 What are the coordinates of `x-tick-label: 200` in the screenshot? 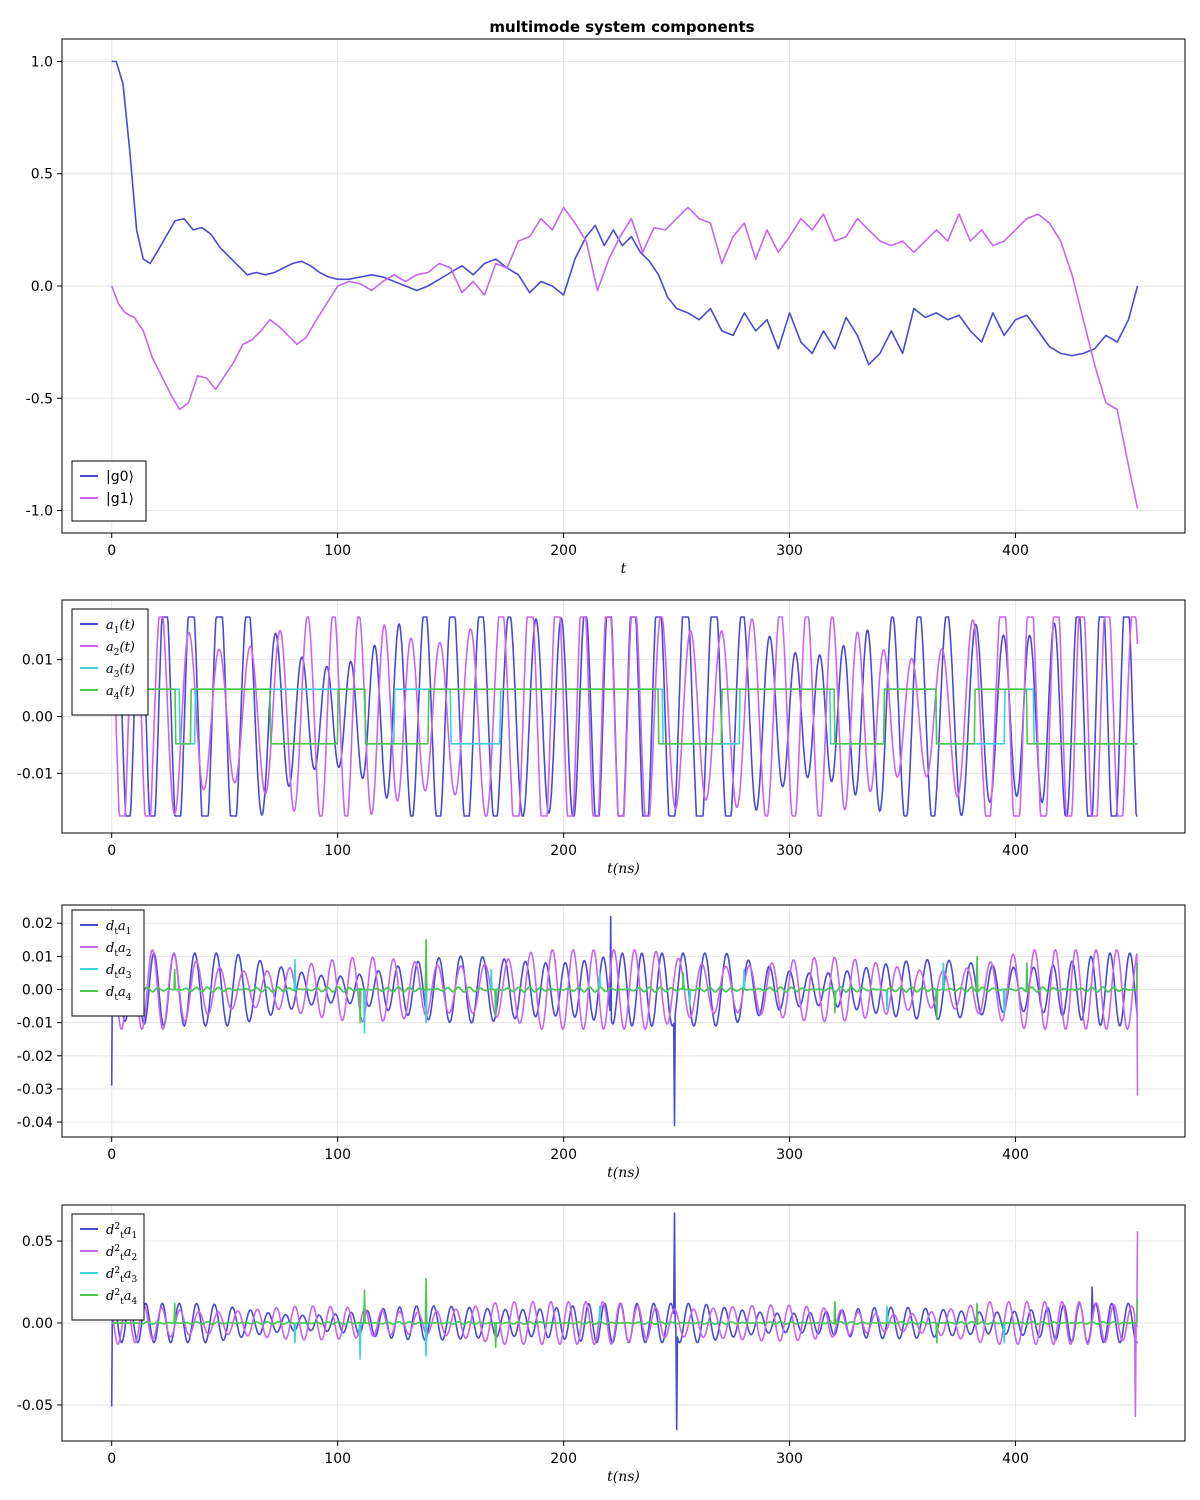 It's located at (563, 851).